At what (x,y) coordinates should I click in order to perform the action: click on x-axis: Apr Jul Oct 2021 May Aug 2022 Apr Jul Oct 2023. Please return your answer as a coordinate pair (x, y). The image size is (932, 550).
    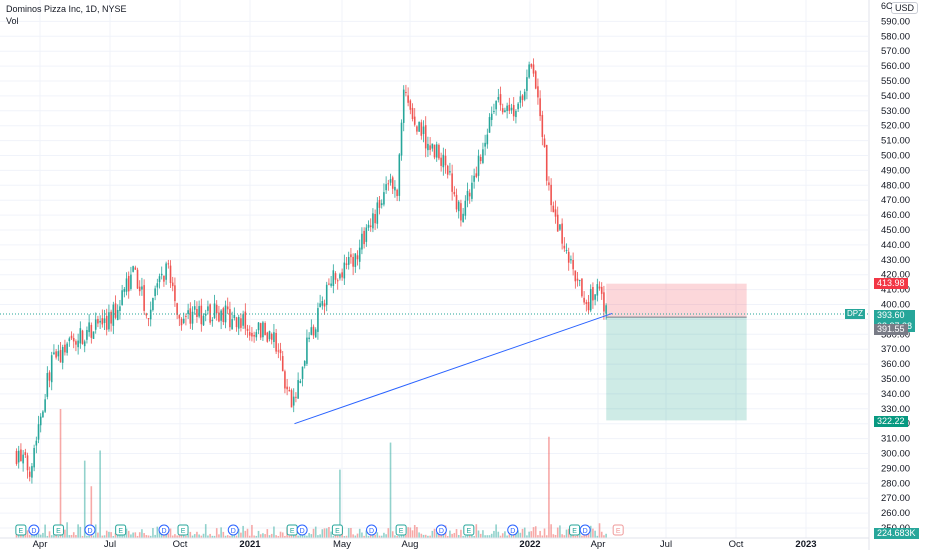
    Looking at the image, I should click on (434, 543).